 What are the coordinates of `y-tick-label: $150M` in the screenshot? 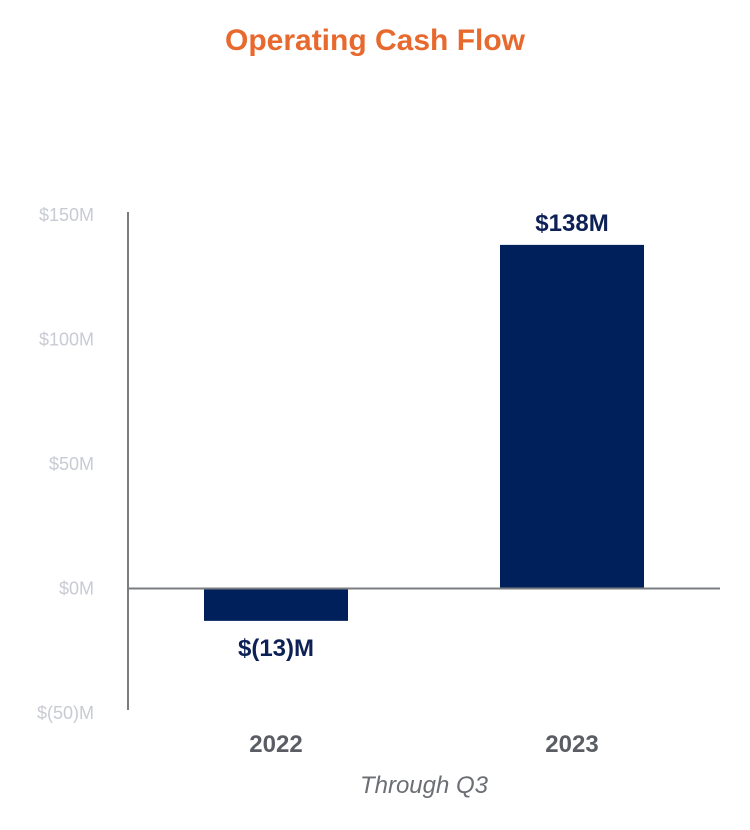 It's located at (66, 215).